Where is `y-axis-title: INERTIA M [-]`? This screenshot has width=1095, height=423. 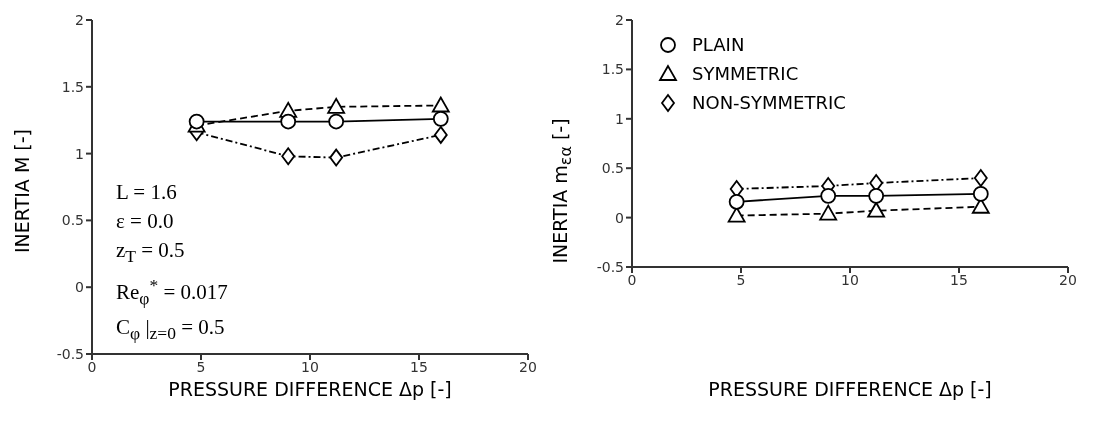
y-axis-title: INERTIA M [-] is located at coordinates (22, 191).